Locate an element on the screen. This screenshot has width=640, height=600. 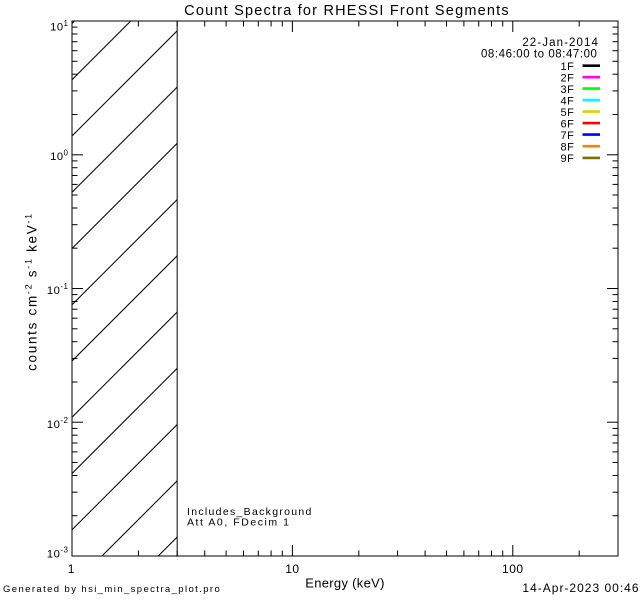
svg-text: 6F is located at coordinates (567, 124).